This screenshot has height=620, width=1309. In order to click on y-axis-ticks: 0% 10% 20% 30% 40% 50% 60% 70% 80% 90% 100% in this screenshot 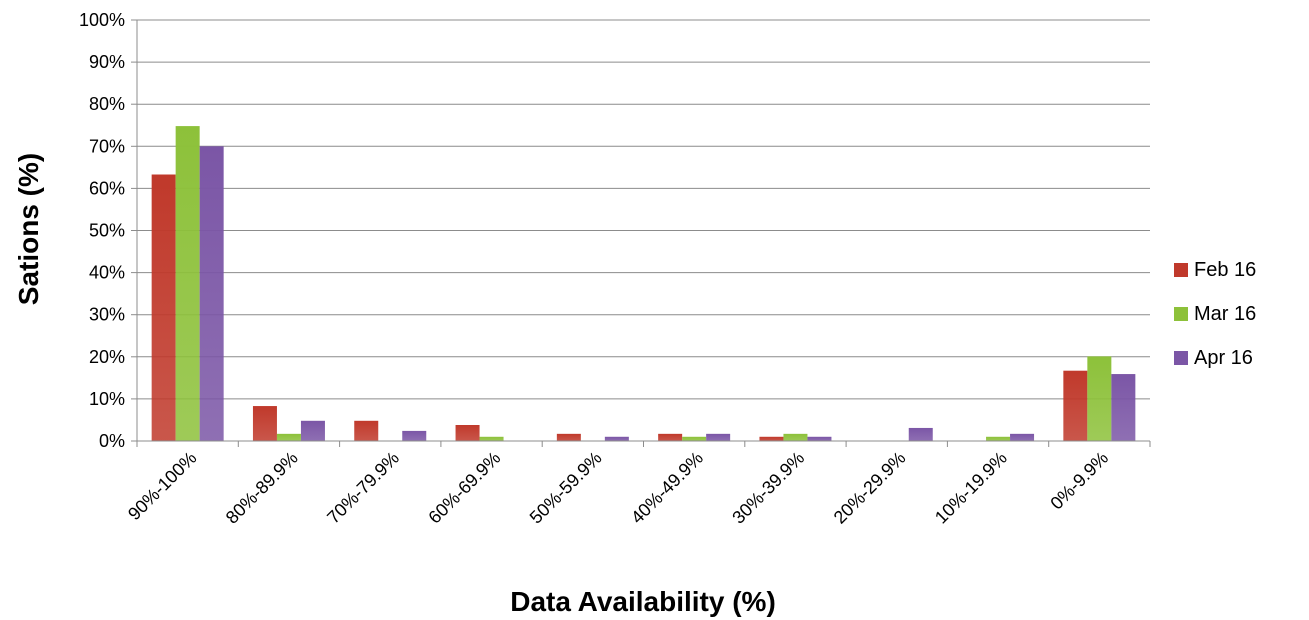, I will do `click(102, 230)`.